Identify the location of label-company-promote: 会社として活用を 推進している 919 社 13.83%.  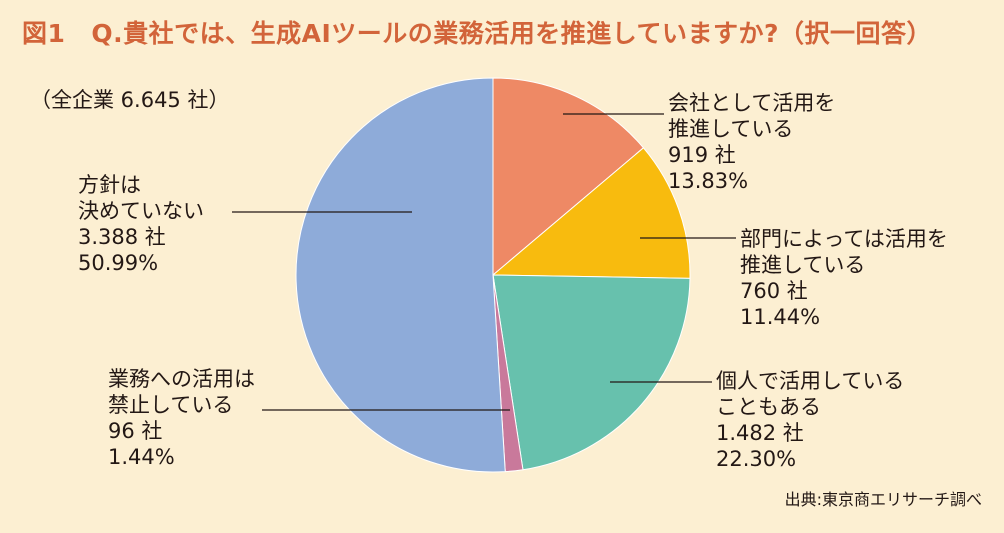
(751, 142).